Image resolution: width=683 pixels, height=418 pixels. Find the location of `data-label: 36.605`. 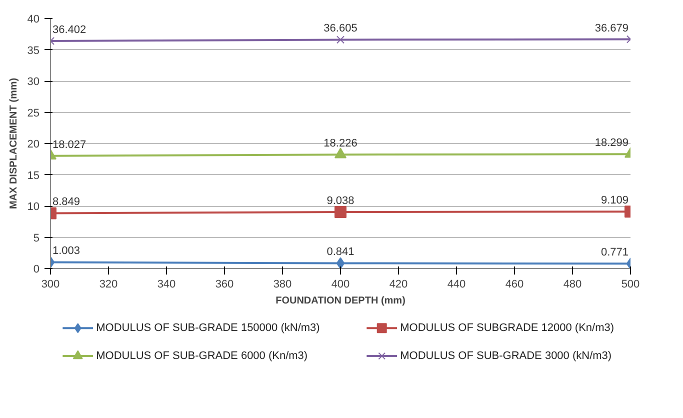

data-label: 36.605 is located at coordinates (341, 28).